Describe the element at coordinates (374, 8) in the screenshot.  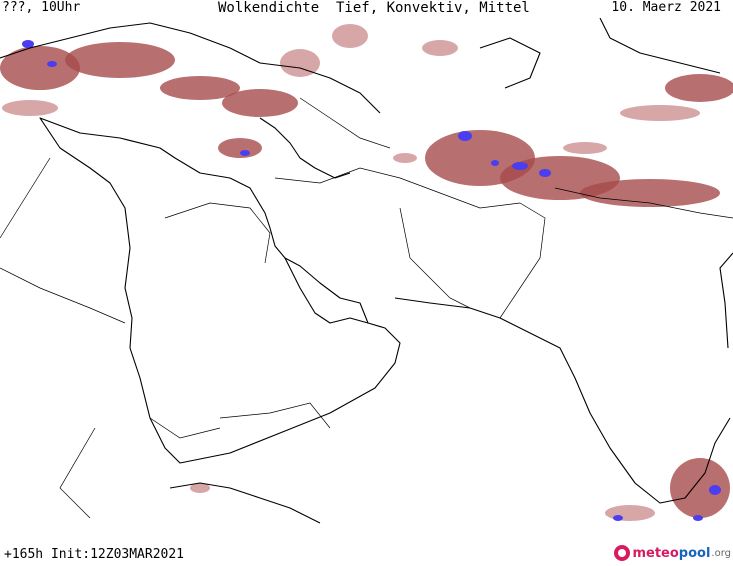
I see `map-title: Wolkendichte Tief, Konvektiv, Mittel` at that location.